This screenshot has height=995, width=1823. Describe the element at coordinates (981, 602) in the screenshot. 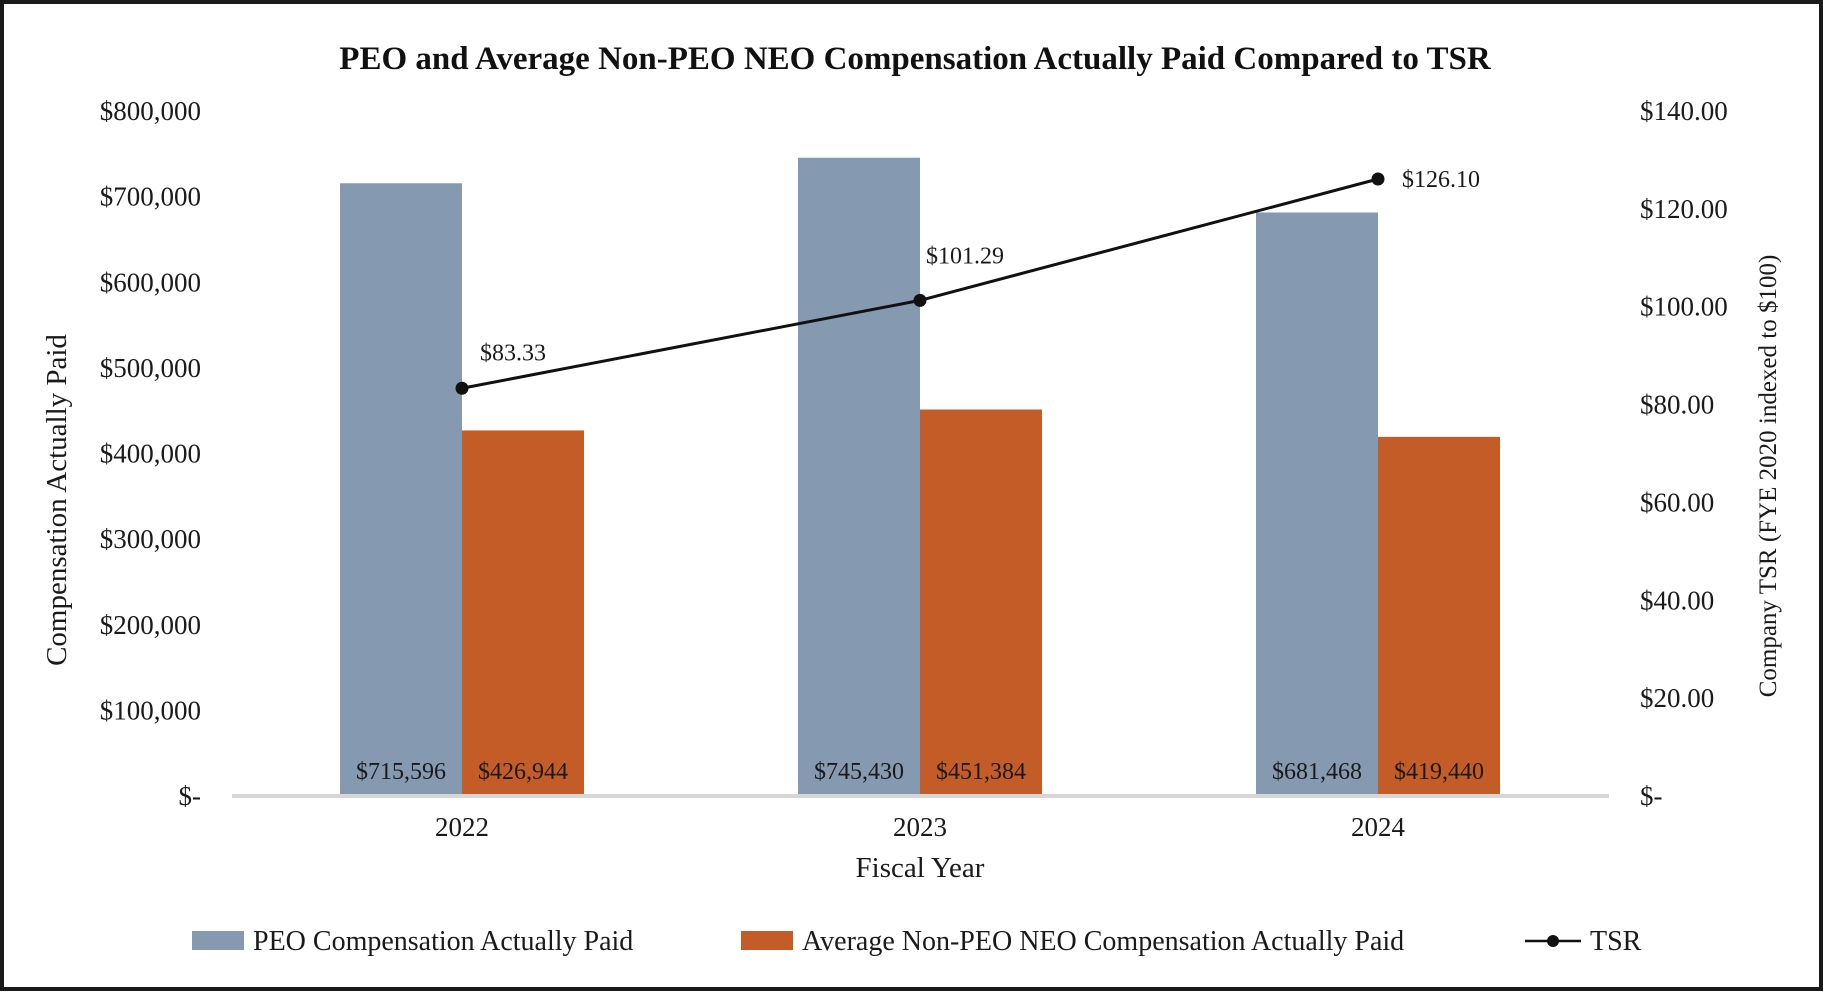

I see `bar-neo-2023` at that location.